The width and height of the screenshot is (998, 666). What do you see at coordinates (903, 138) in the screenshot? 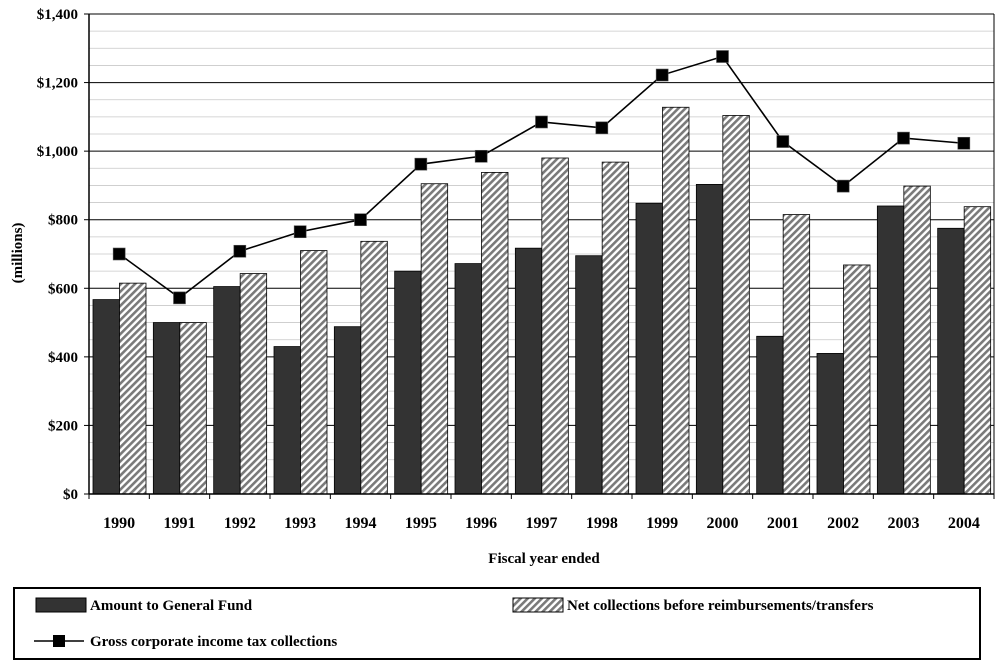
I see `gross-collections-marker-core-2003` at bounding box center [903, 138].